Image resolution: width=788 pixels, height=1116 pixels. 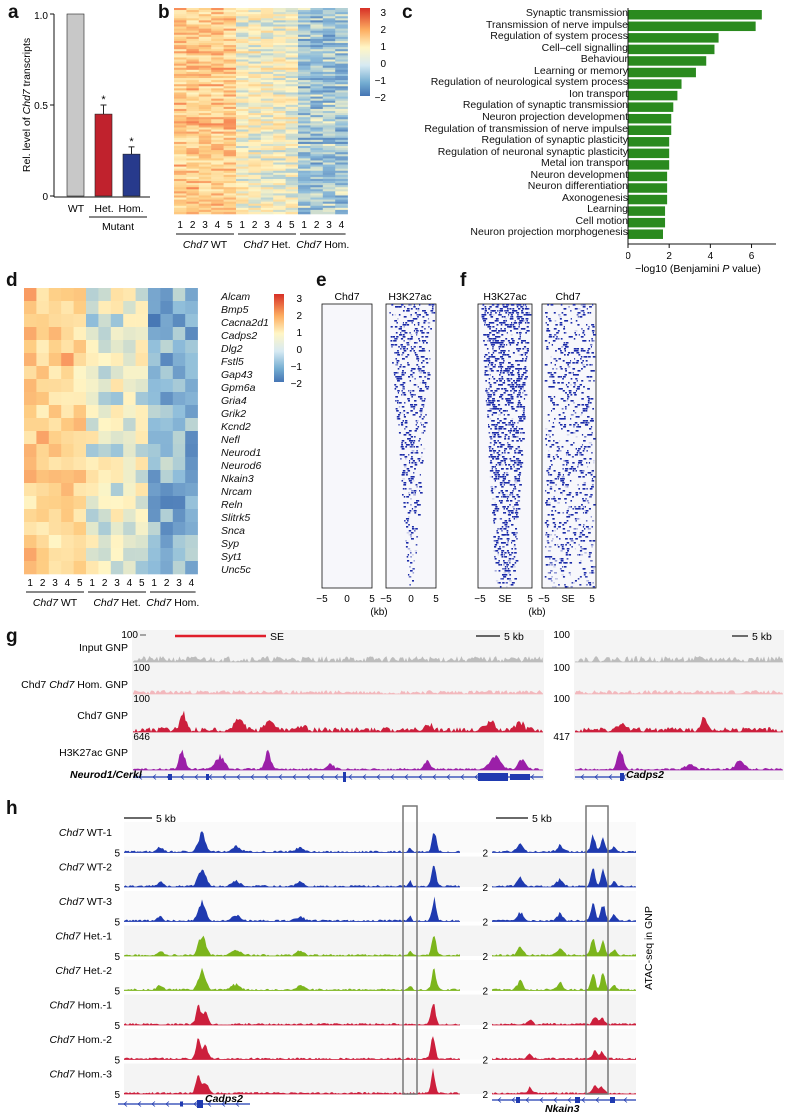 What do you see at coordinates (235, 310) in the screenshot?
I see `d-gene-label: Bmp5` at bounding box center [235, 310].